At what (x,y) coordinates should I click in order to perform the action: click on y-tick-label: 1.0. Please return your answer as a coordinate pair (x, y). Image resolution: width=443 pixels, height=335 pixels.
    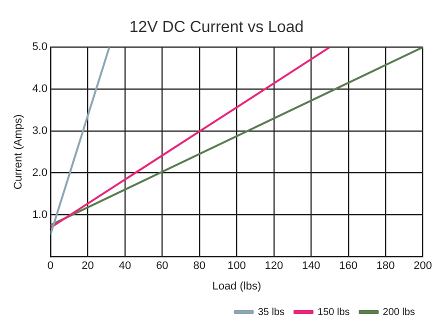
    Looking at the image, I should click on (40, 214).